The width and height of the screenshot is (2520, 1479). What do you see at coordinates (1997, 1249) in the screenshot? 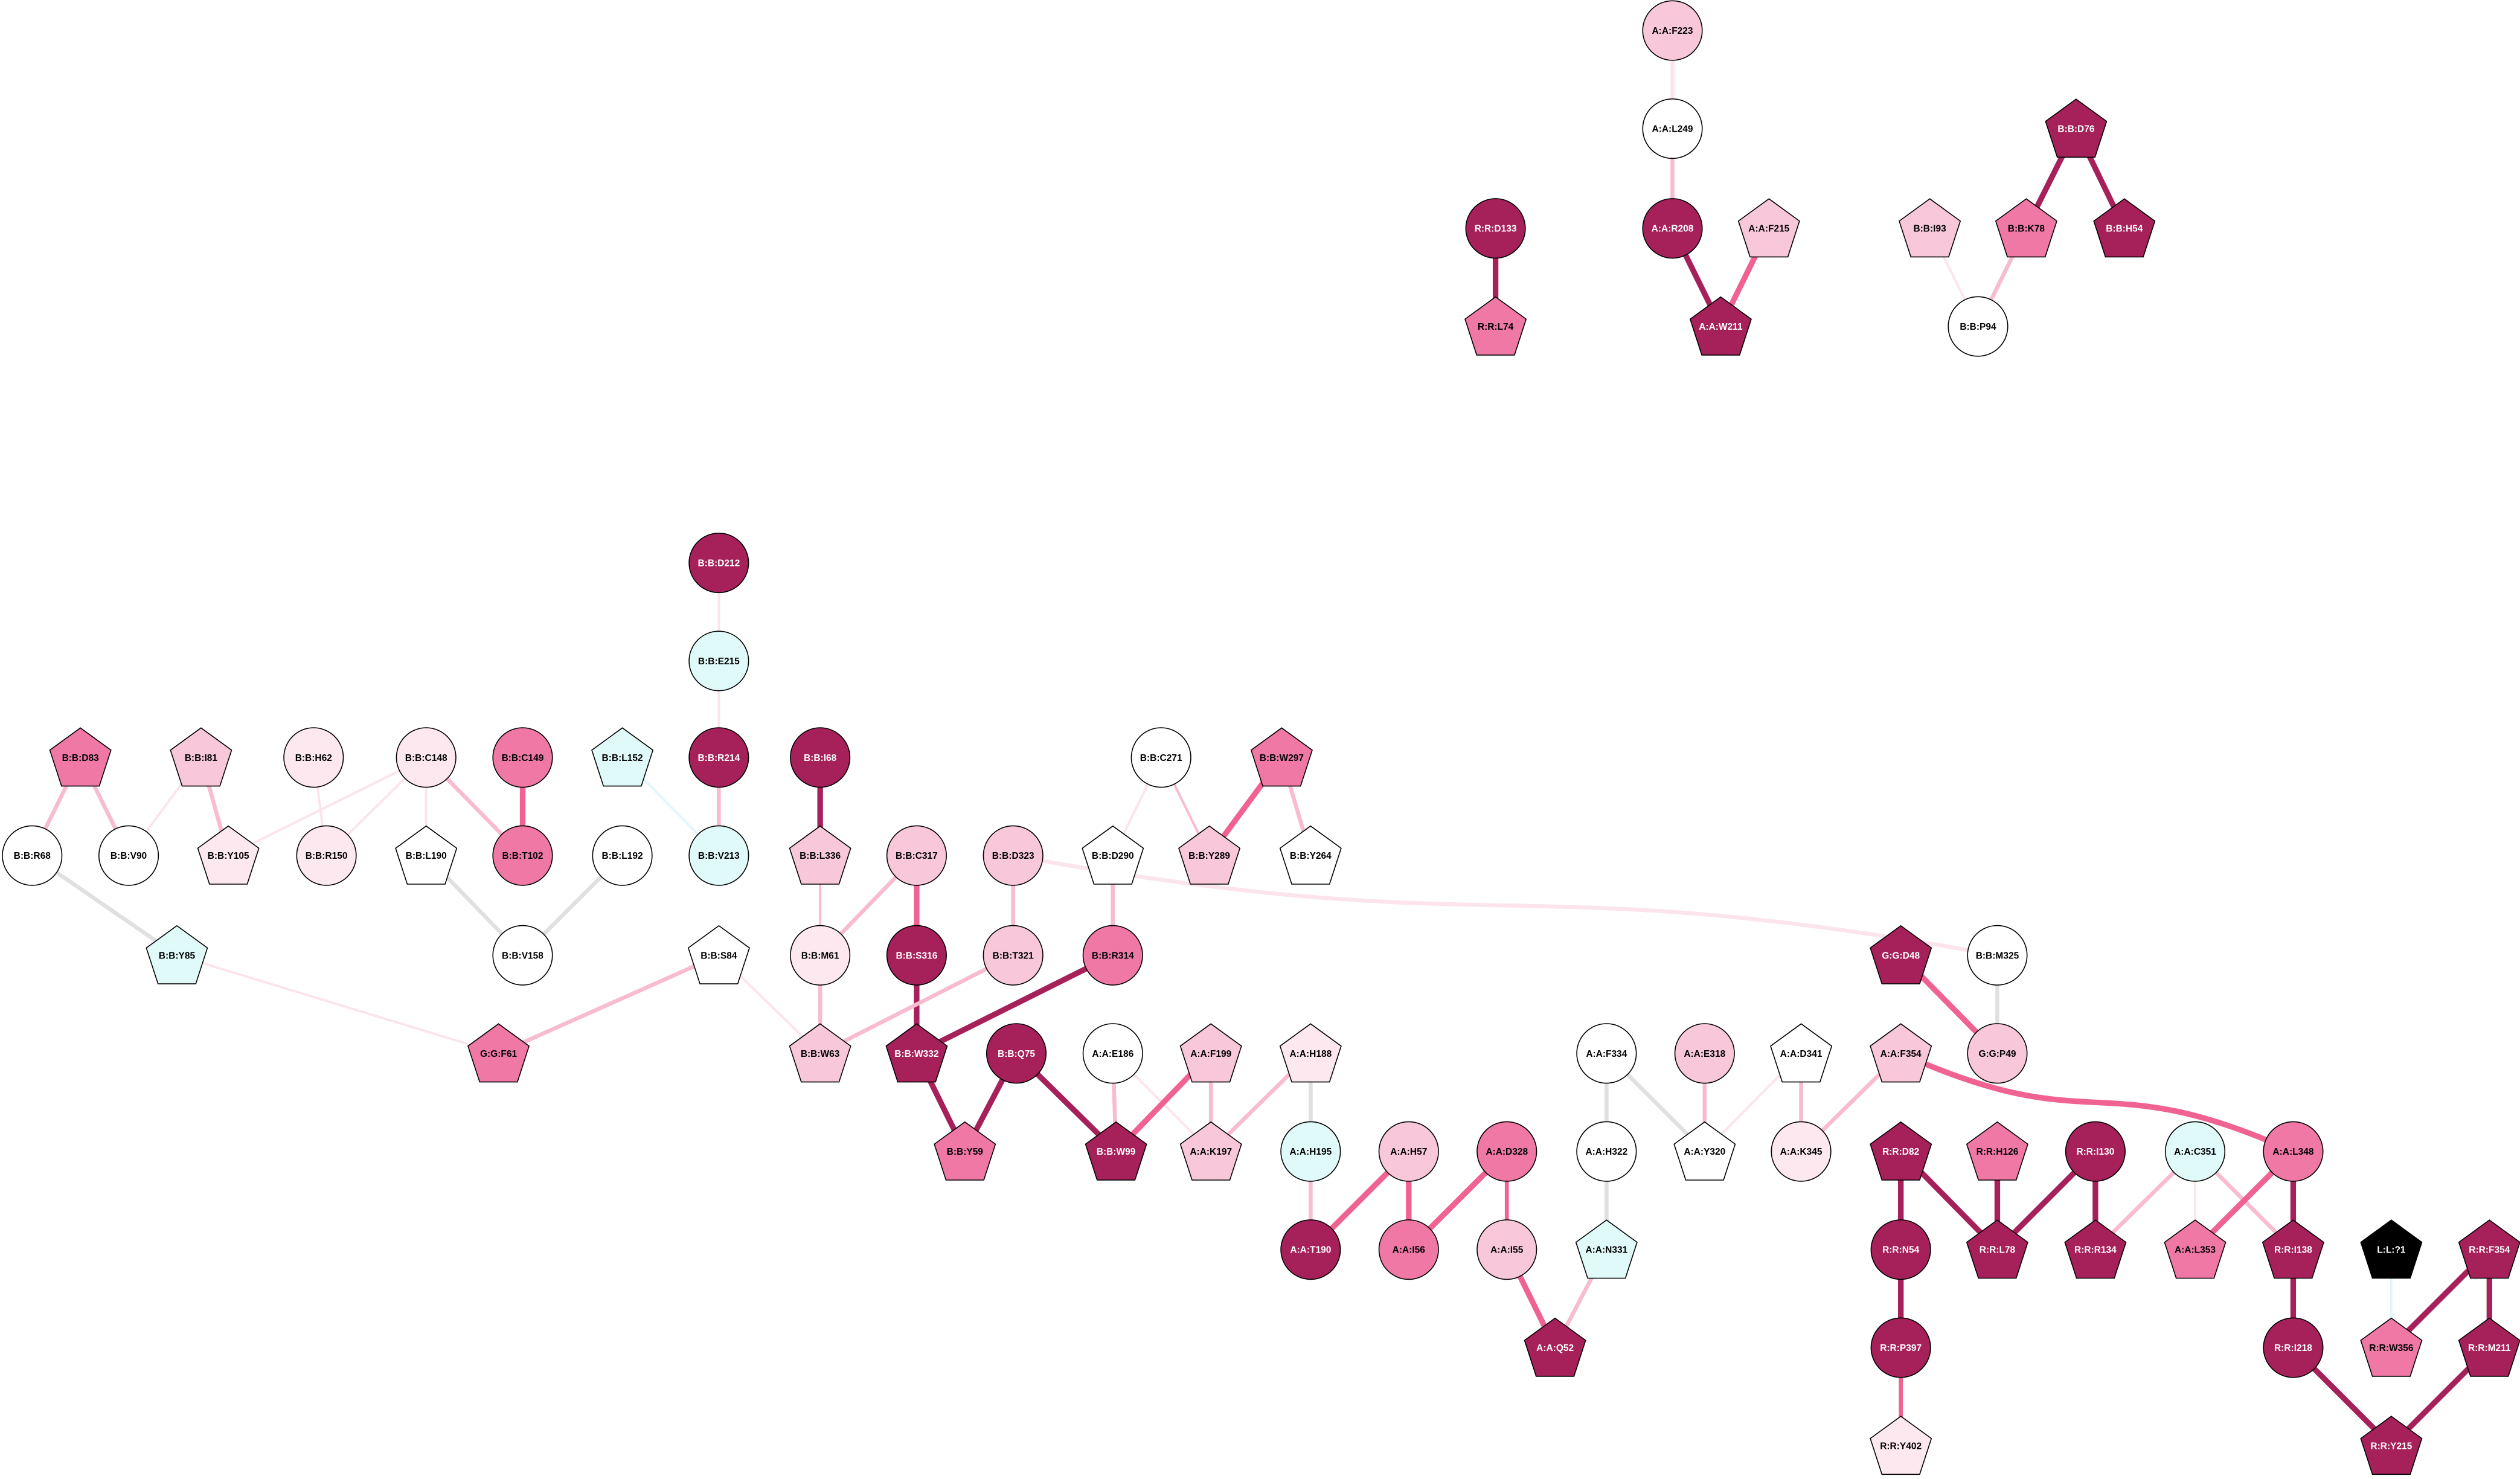
I see `node-r-r-l78: R:R:L78` at bounding box center [1997, 1249].